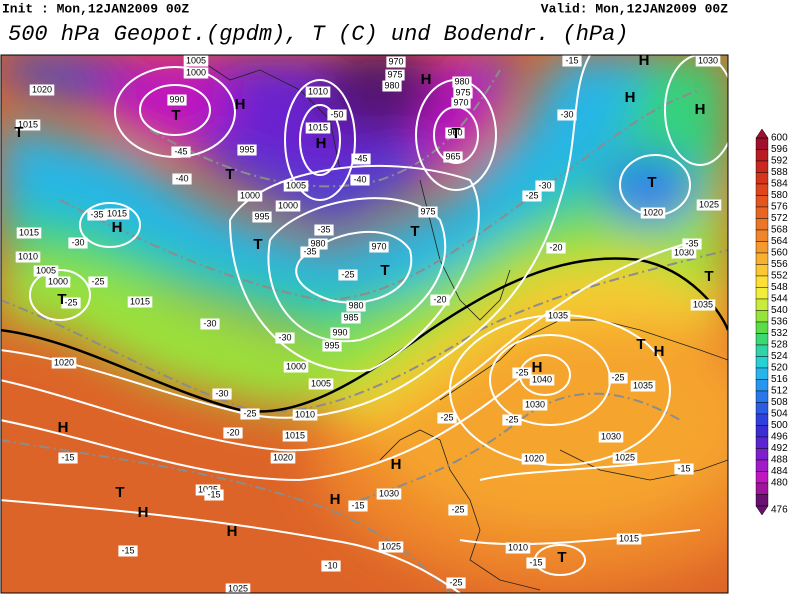 Image resolution: width=790 pixels, height=597 pixels. What do you see at coordinates (95, 8) in the screenshot?
I see `init-time: Init : Mon,12JAN2009 00Z` at bounding box center [95, 8].